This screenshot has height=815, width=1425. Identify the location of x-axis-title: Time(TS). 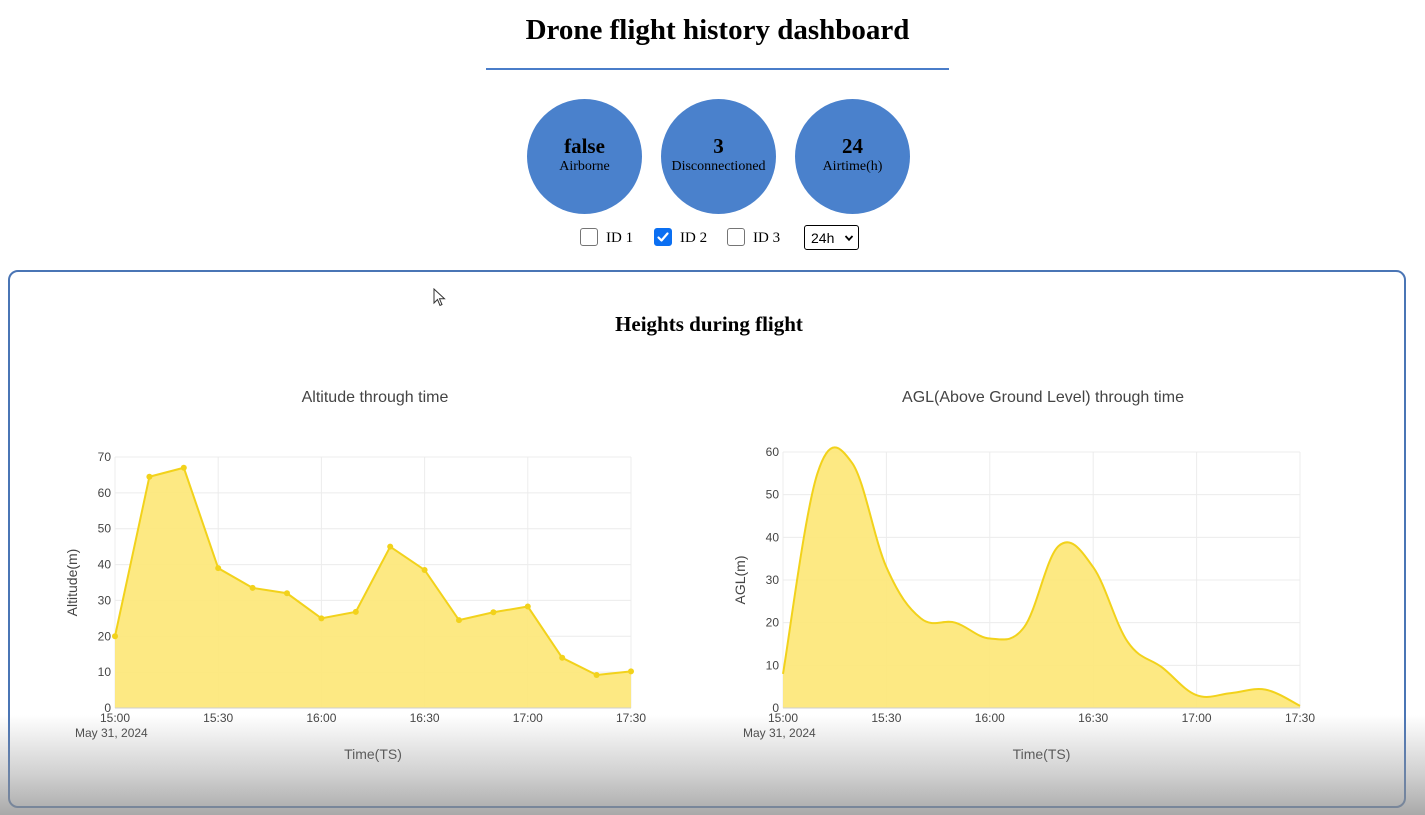
(1042, 754).